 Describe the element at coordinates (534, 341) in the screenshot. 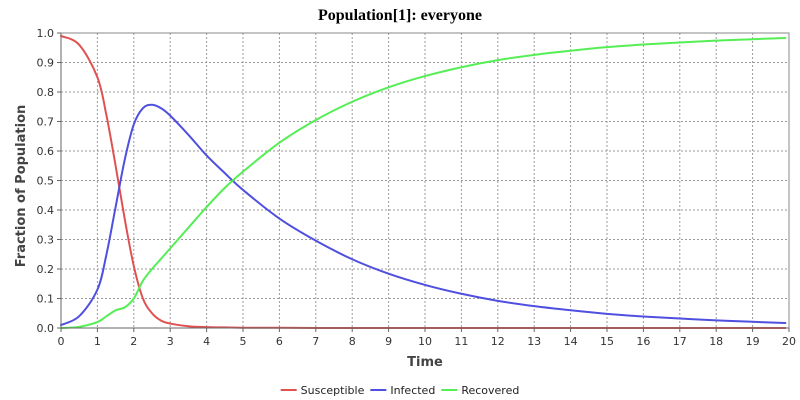

I see `x-tick-label-13: 13` at that location.